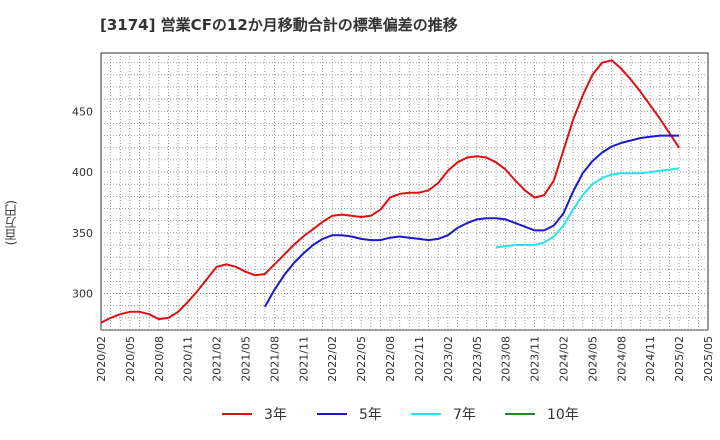  I want to click on x-tick-label: 2020/05, so click(130, 359).